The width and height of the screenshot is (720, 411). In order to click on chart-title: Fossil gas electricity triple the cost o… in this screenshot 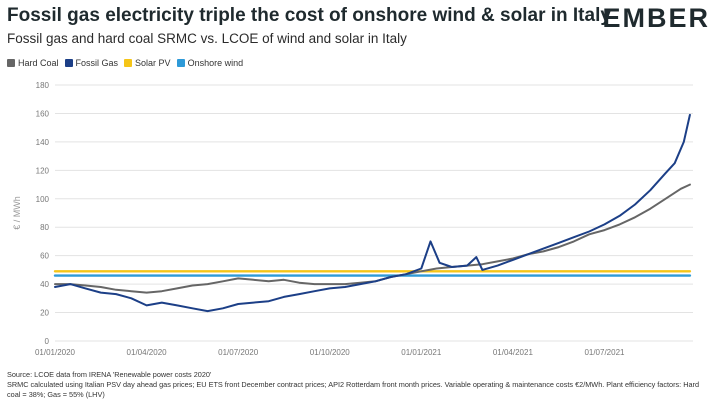, I will do `click(309, 15)`.